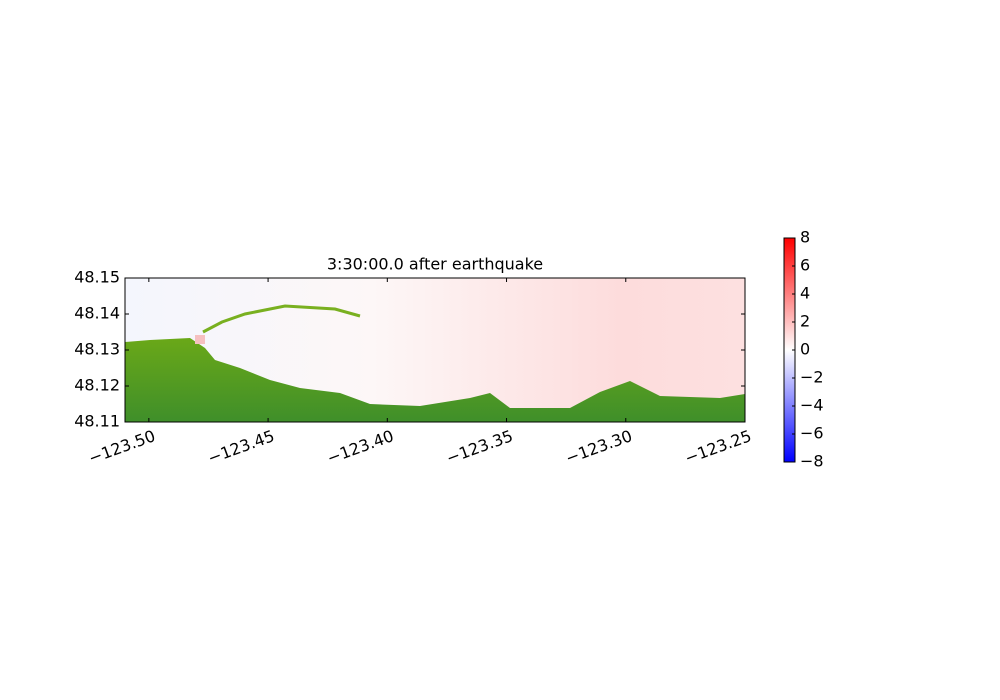  What do you see at coordinates (805, 293) in the screenshot?
I see `colorbar-tick-label: 4` at bounding box center [805, 293].